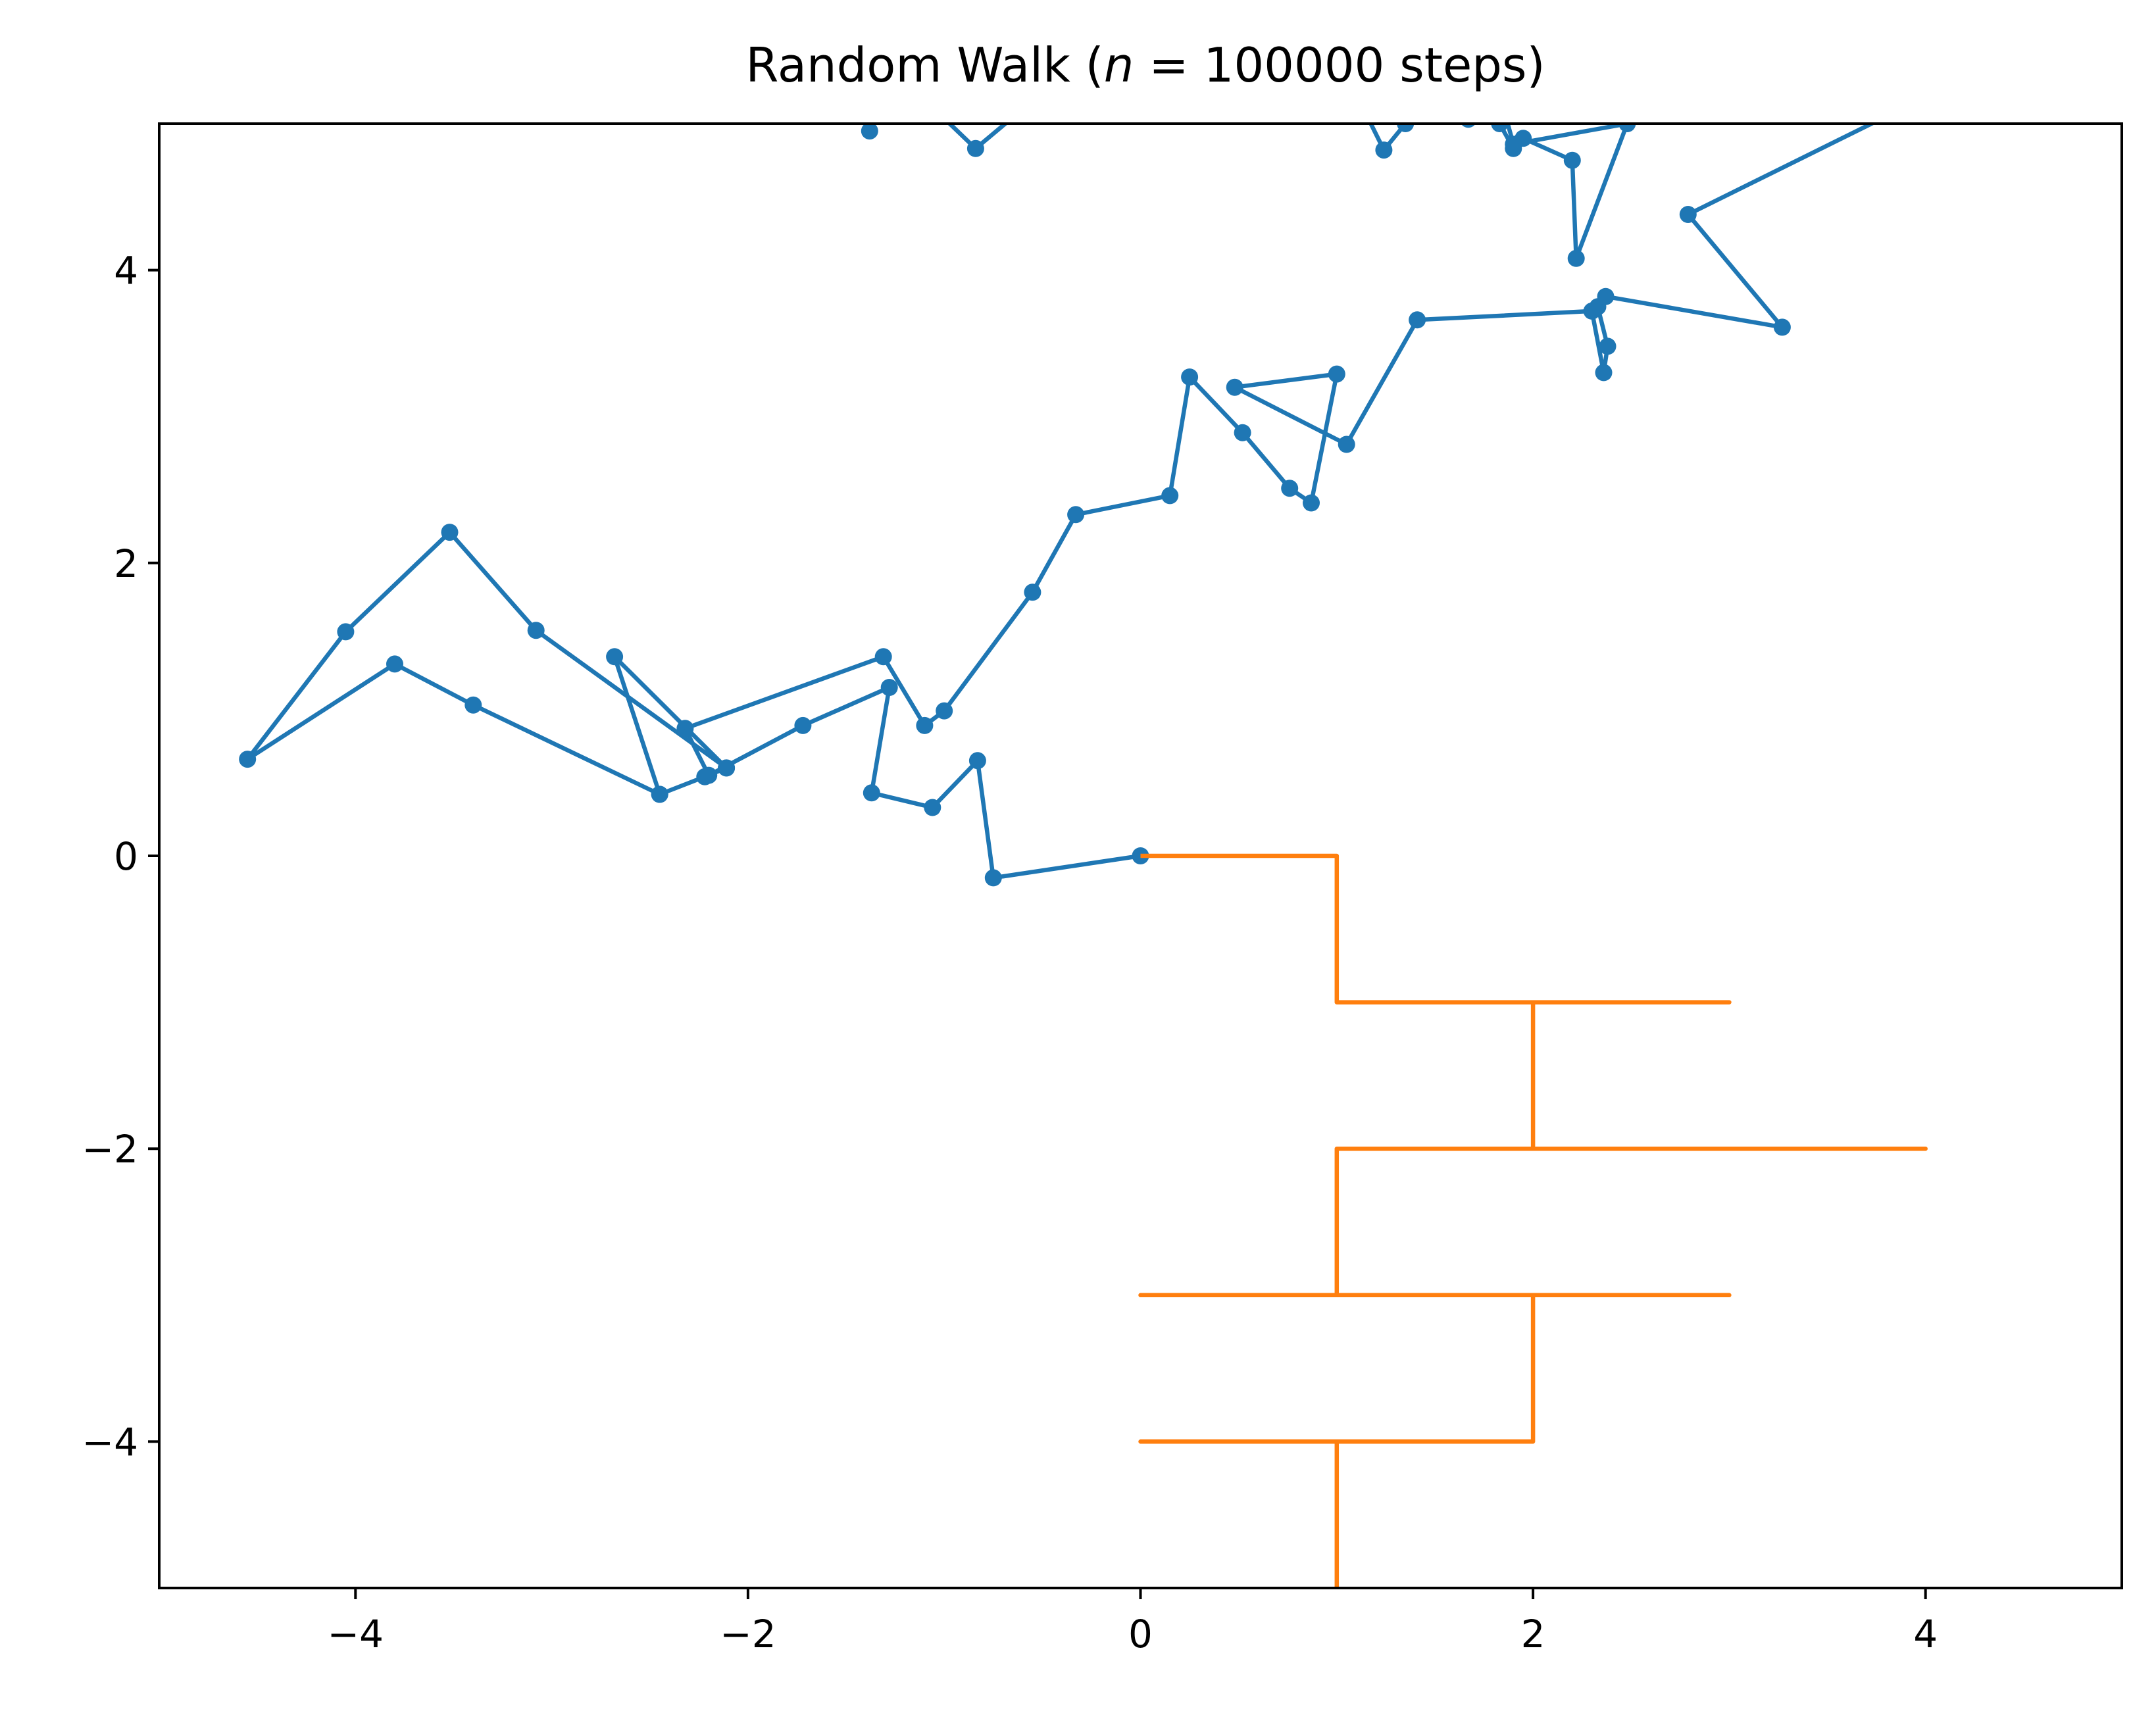 The image size is (2156, 1713). What do you see at coordinates (126, 271) in the screenshot?
I see `y-tick-label: 4` at bounding box center [126, 271].